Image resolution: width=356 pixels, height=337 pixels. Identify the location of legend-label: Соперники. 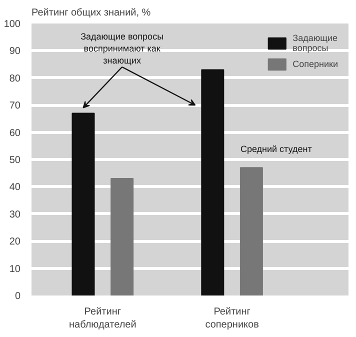
(315, 64).